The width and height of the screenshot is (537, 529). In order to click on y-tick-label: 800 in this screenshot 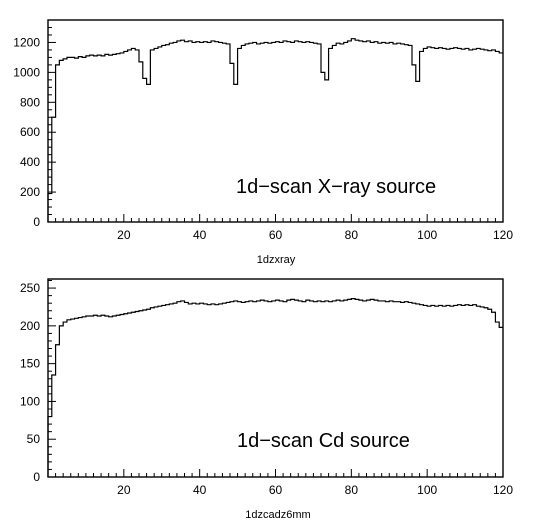, I will do `click(30, 102)`.